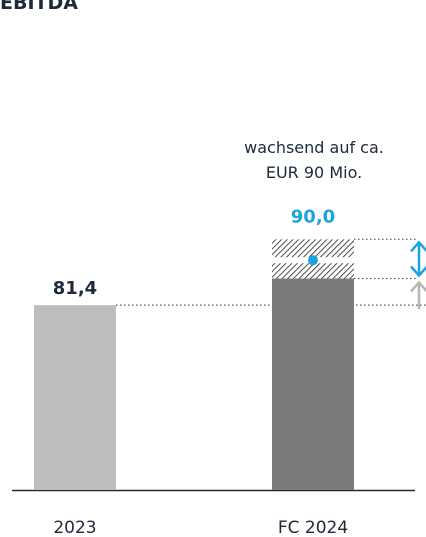 The image size is (426, 537). What do you see at coordinates (39, 7) in the screenshot?
I see `chart-title: EBITDA` at bounding box center [39, 7].